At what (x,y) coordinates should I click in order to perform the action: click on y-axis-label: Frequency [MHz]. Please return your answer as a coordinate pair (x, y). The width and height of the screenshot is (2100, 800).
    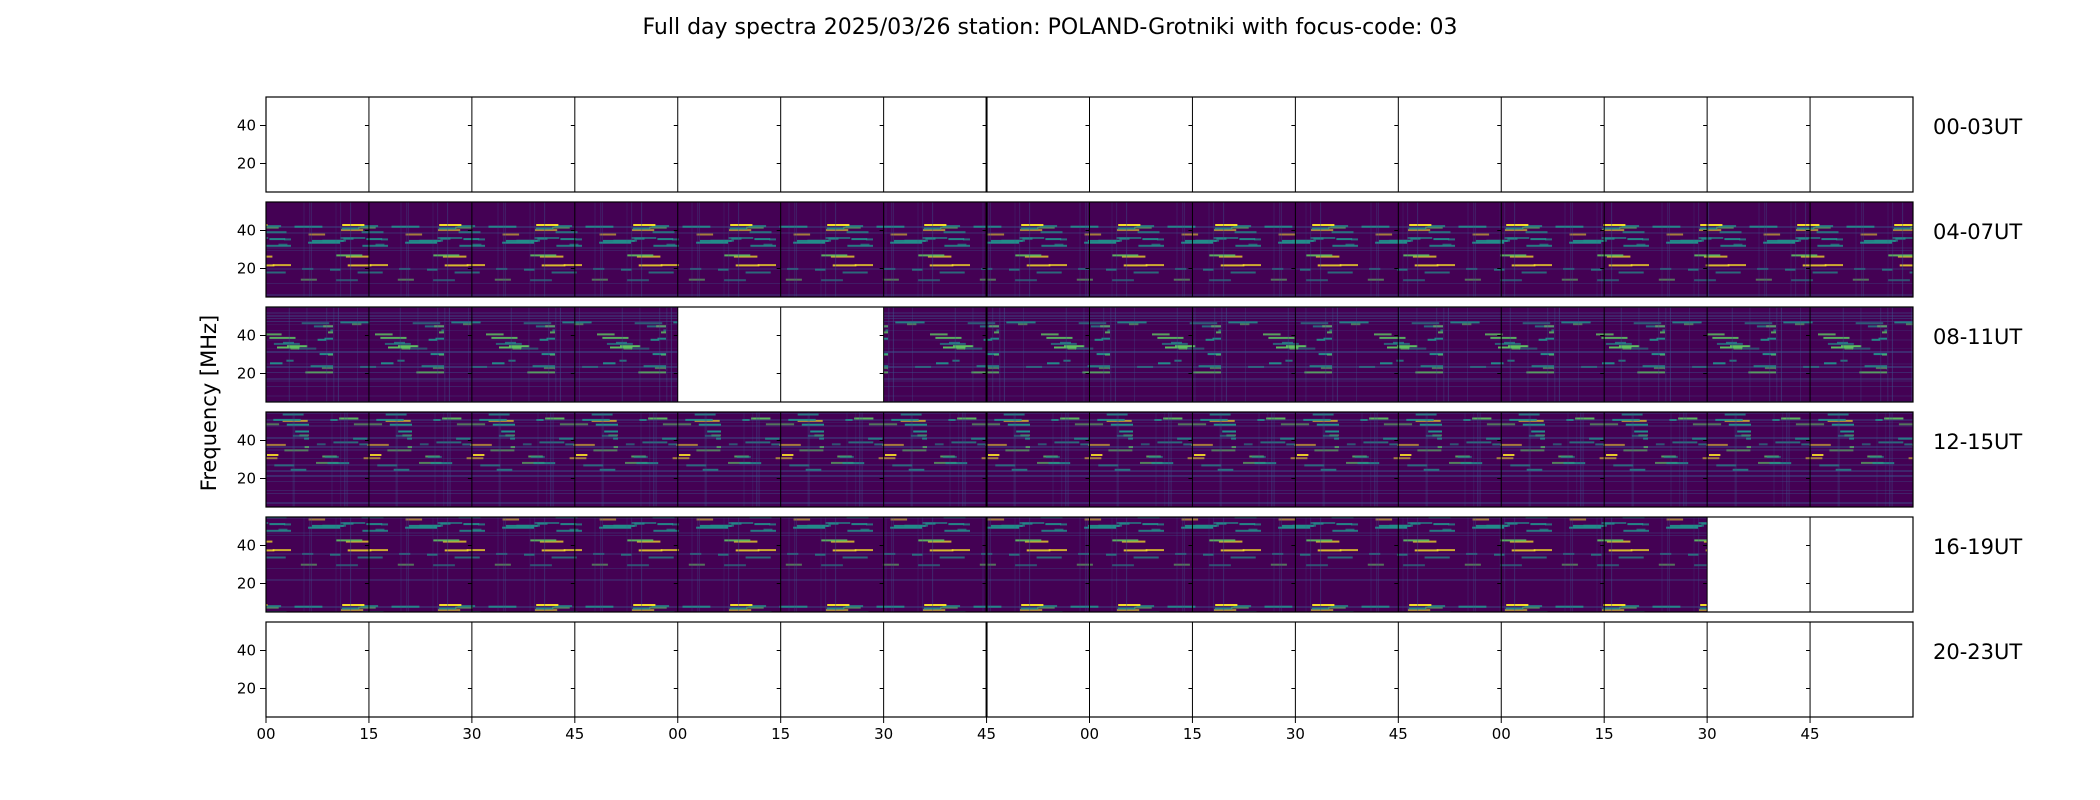
    Looking at the image, I should click on (209, 403).